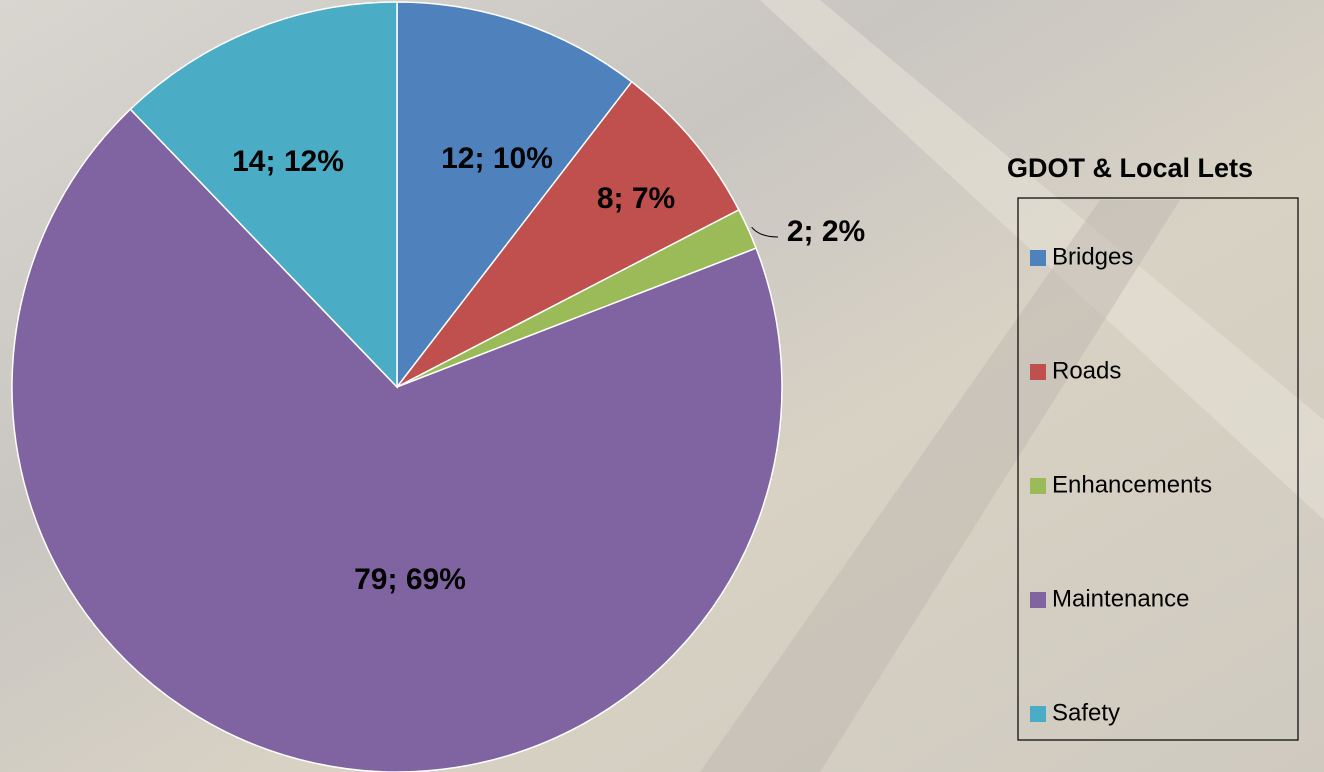 The width and height of the screenshot is (1324, 772). What do you see at coordinates (1120, 598) in the screenshot?
I see `legend-label: Maintenance` at bounding box center [1120, 598].